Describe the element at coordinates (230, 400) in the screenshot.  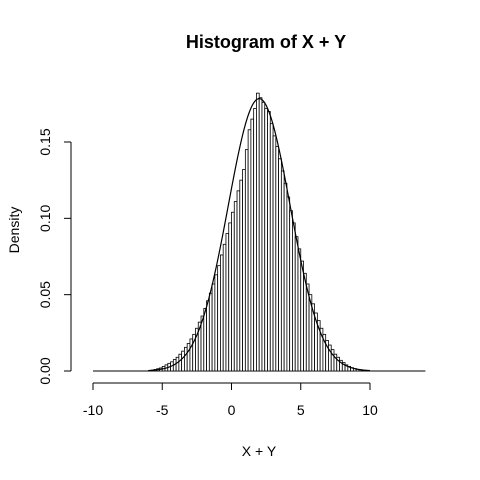
I see `x-axis: -10 -5 0 5 10` at that location.